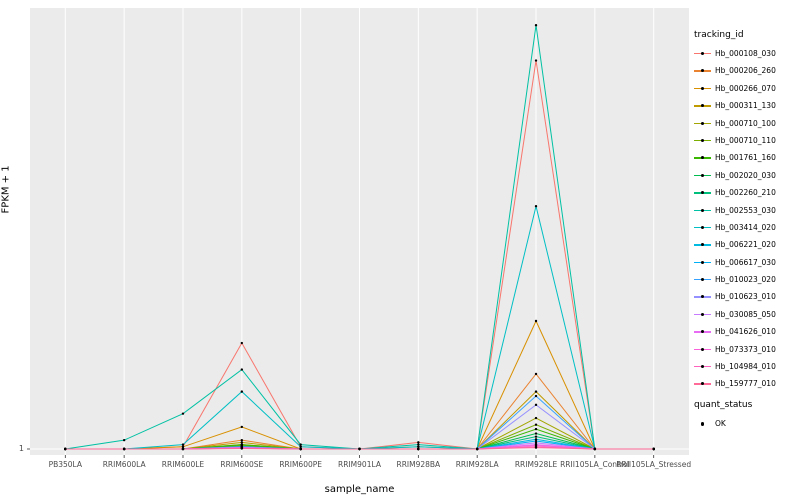  What do you see at coordinates (719, 35) in the screenshot?
I see `legend-title-tracking-id: tracking_id` at bounding box center [719, 35].